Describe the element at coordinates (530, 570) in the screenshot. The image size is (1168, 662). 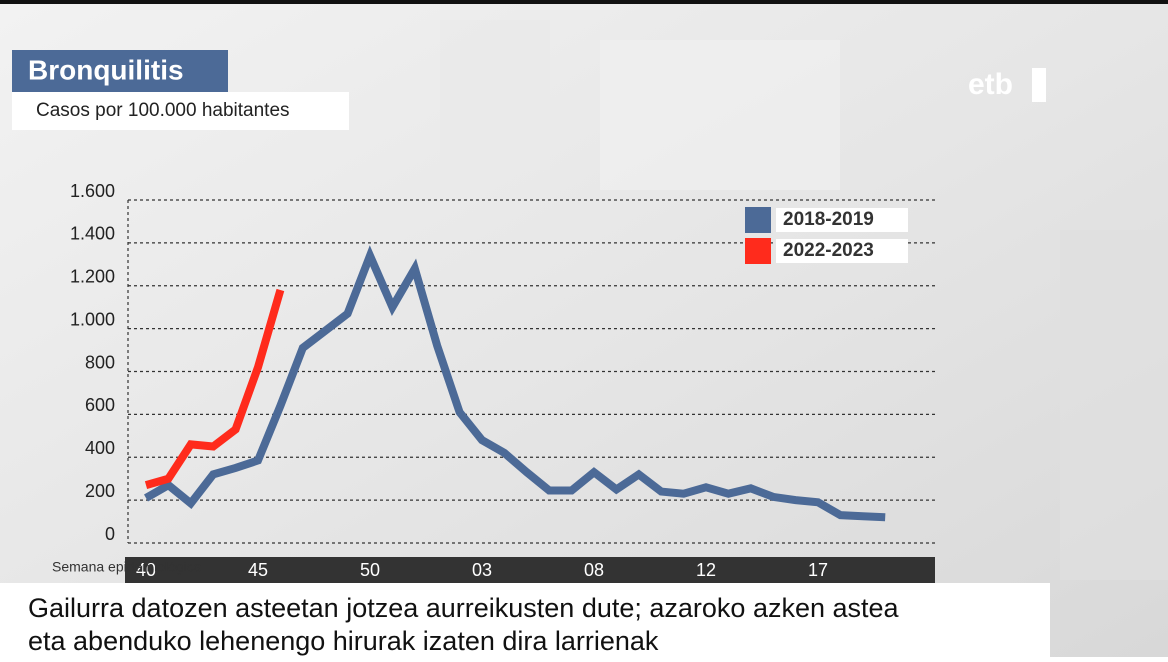
I see `x-axis-bar` at that location.